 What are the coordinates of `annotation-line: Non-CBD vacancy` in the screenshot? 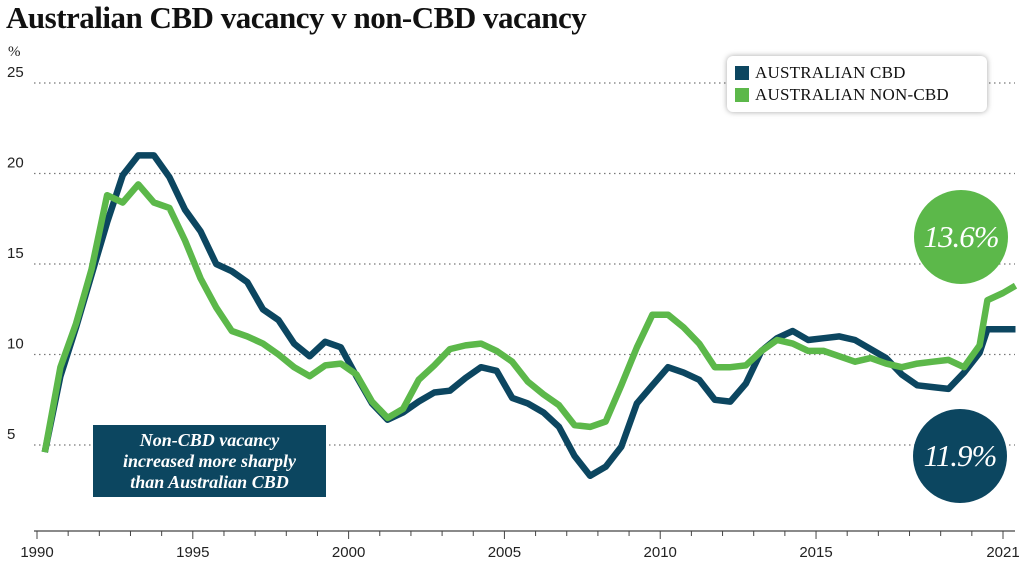 It's located at (209, 439).